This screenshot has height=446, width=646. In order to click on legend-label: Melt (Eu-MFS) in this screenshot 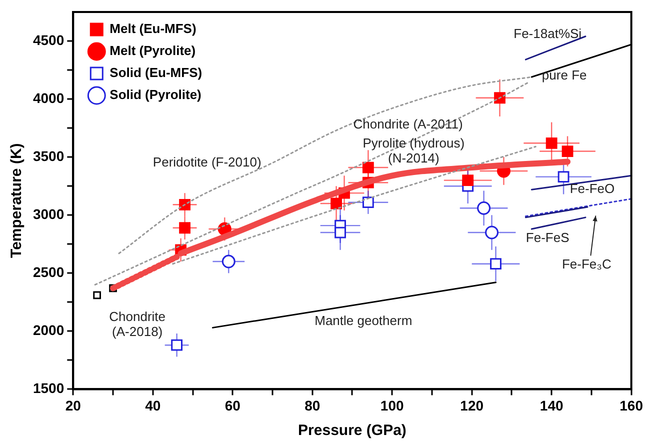, I will do `click(153, 28)`.